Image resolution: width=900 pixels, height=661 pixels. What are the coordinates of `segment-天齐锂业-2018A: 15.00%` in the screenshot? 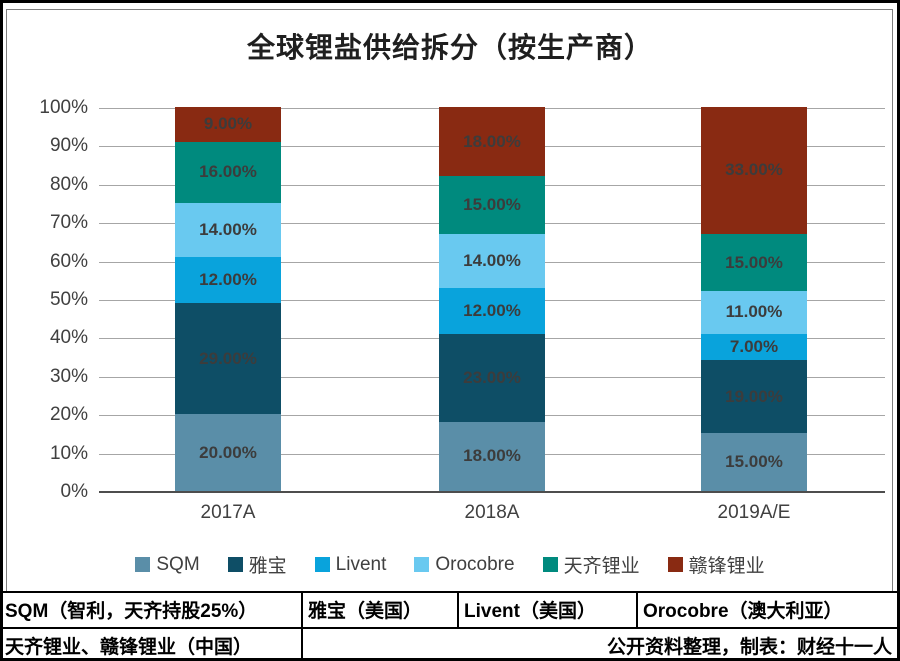 It's located at (492, 205).